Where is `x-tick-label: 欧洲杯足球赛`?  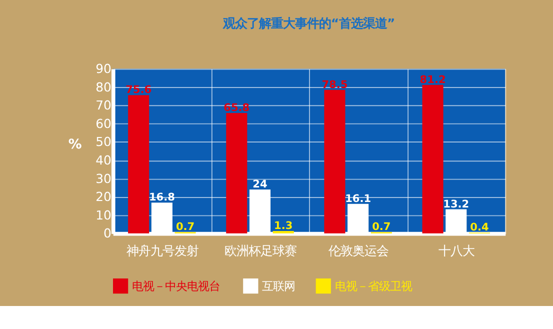 x-tick-label: 欧洲杯足球赛 is located at coordinates (260, 250).